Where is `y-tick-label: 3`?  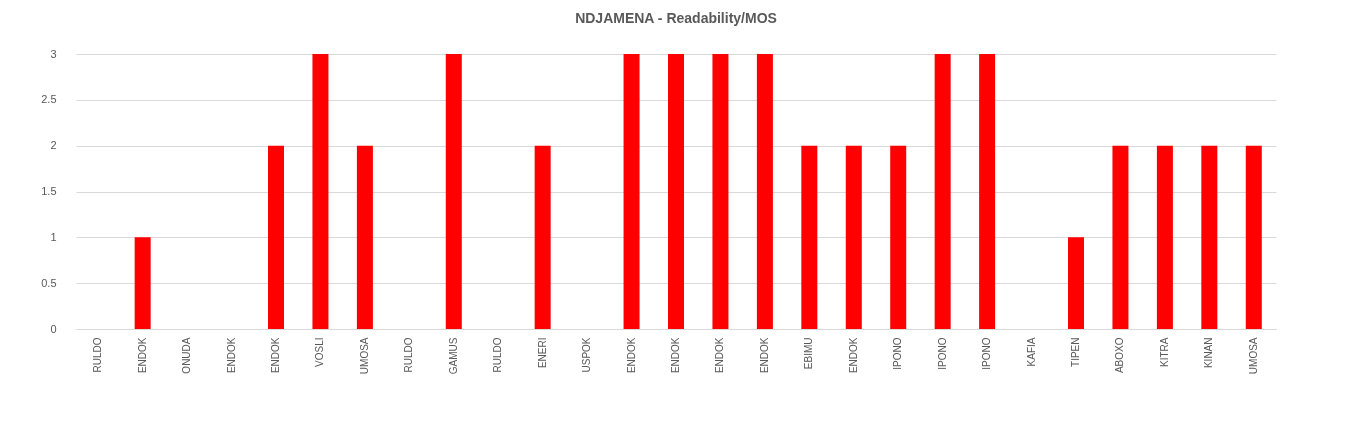 y-tick-label: 3 is located at coordinates (53, 53).